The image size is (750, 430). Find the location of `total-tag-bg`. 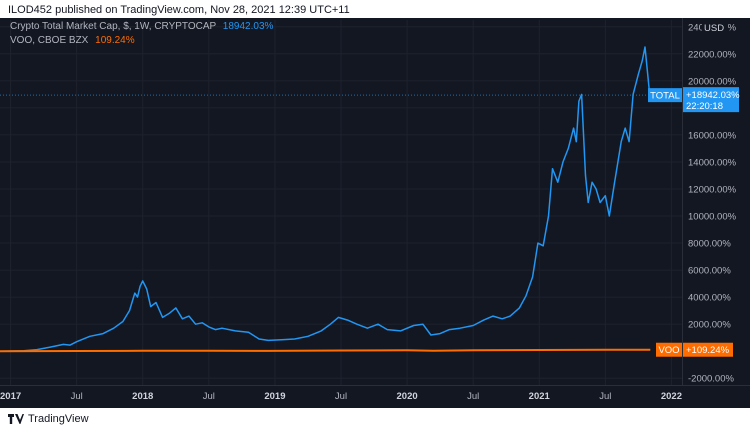

total-tag-bg is located at coordinates (665, 95).